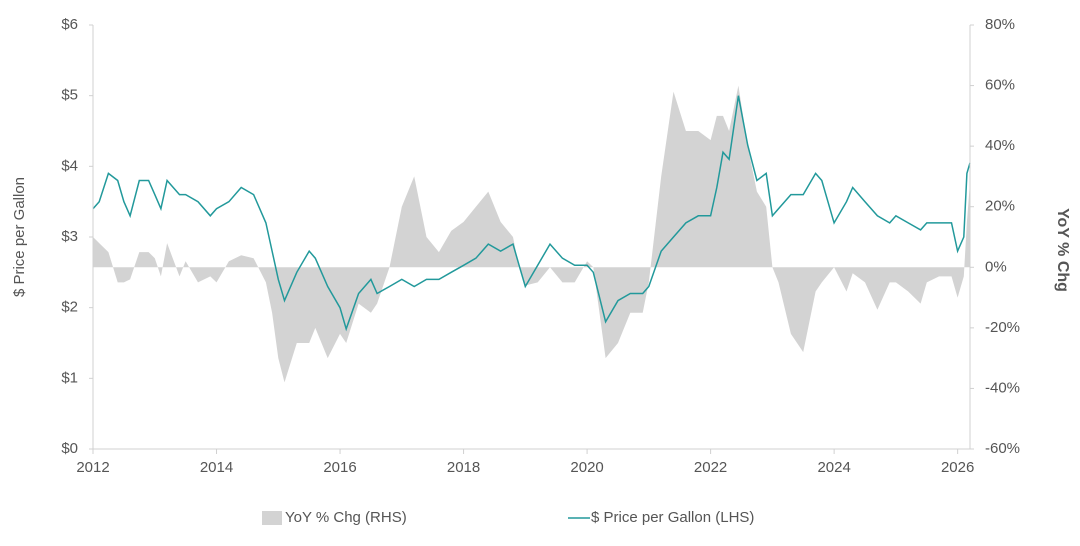 This screenshot has width=1080, height=546. I want to click on y2-tick-label: -20%, so click(1002, 327).